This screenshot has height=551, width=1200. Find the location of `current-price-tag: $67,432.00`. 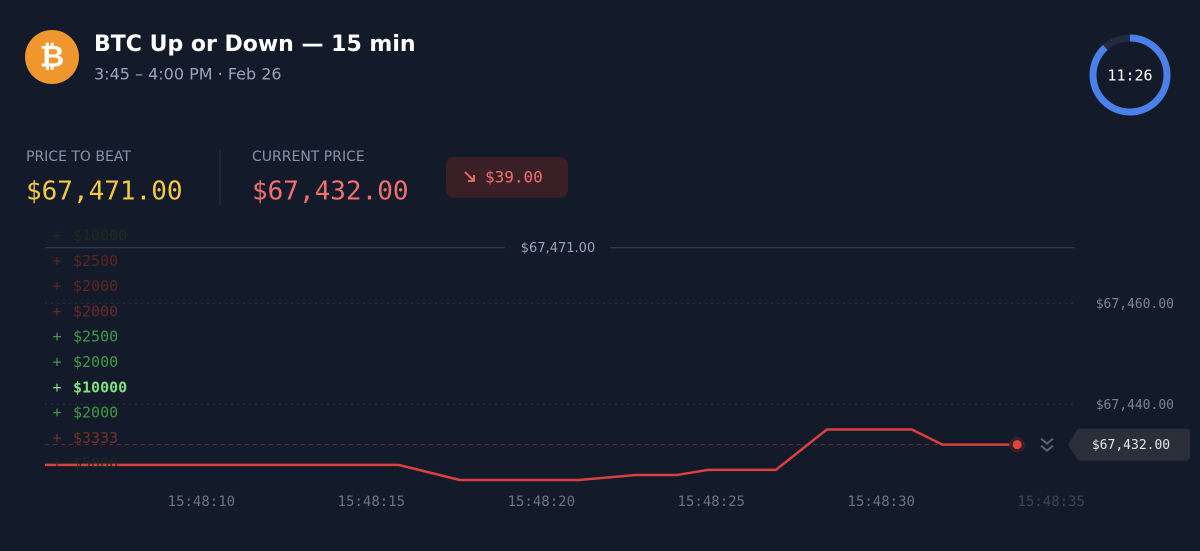

current-price-tag: $67,432.00 is located at coordinates (1131, 445).